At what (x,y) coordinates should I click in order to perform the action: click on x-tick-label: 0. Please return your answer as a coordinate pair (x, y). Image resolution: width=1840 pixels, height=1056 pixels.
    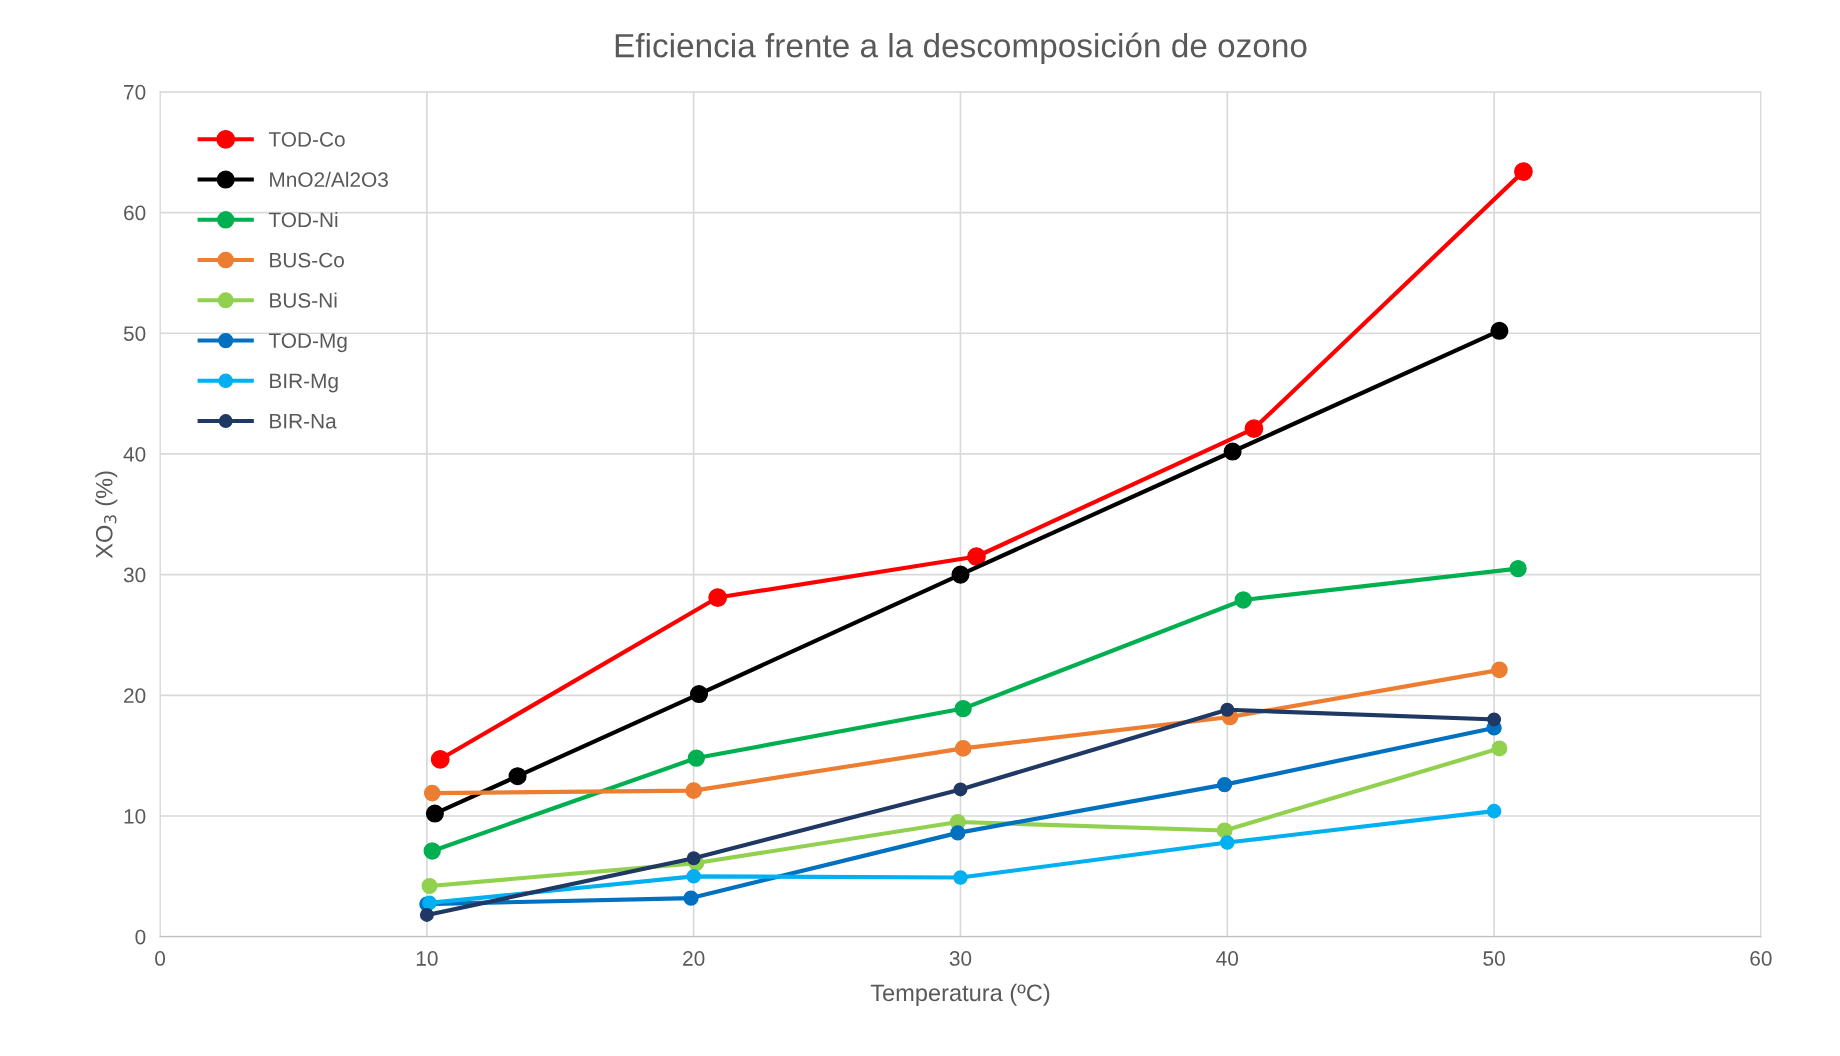
    Looking at the image, I should click on (160, 958).